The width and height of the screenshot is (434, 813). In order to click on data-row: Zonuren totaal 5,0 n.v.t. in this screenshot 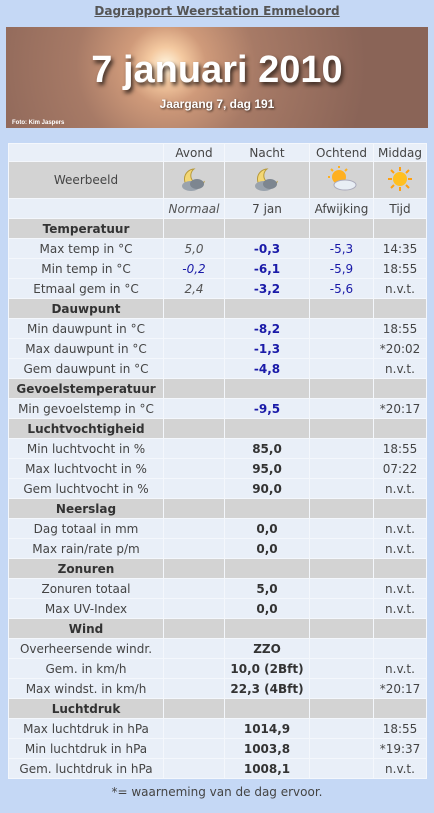, I will do `click(217, 588)`.